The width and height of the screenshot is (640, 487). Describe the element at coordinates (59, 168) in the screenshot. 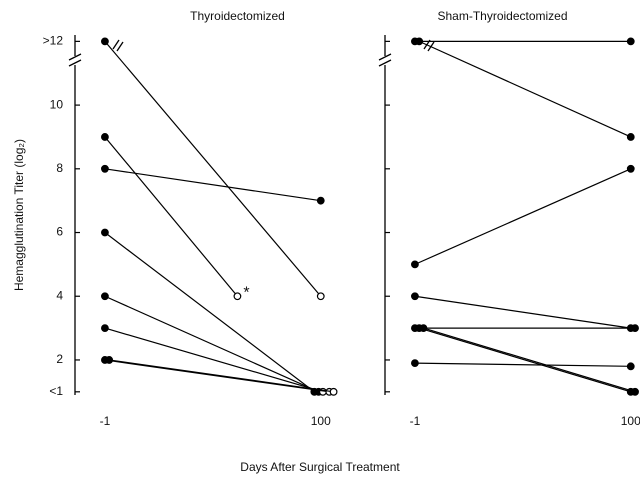

I see `y-tick-label: 8` at that location.